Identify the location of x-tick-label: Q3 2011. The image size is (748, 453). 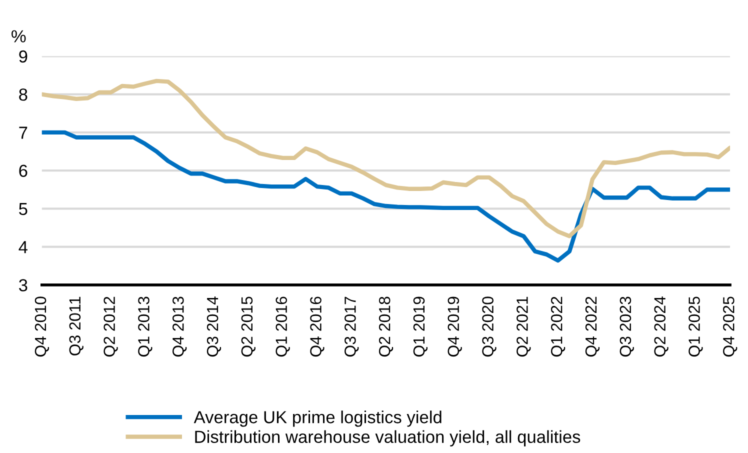
(76, 326).